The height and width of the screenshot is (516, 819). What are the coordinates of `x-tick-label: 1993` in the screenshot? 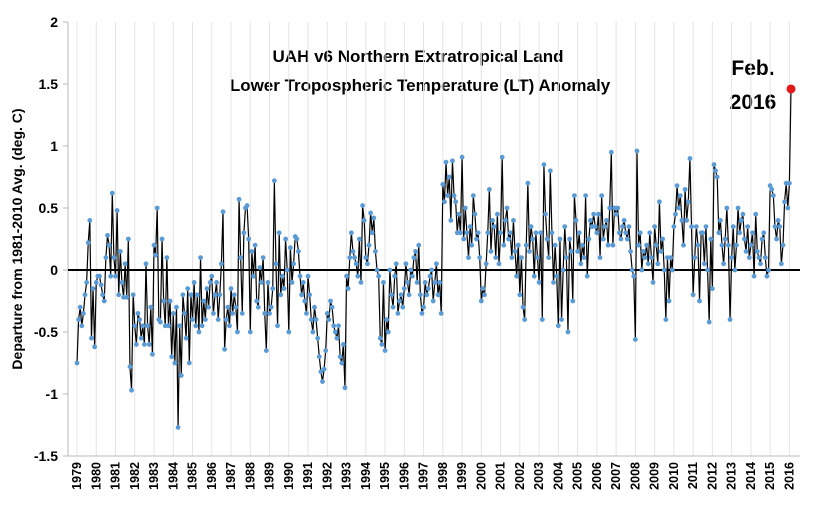 It's located at (347, 476).